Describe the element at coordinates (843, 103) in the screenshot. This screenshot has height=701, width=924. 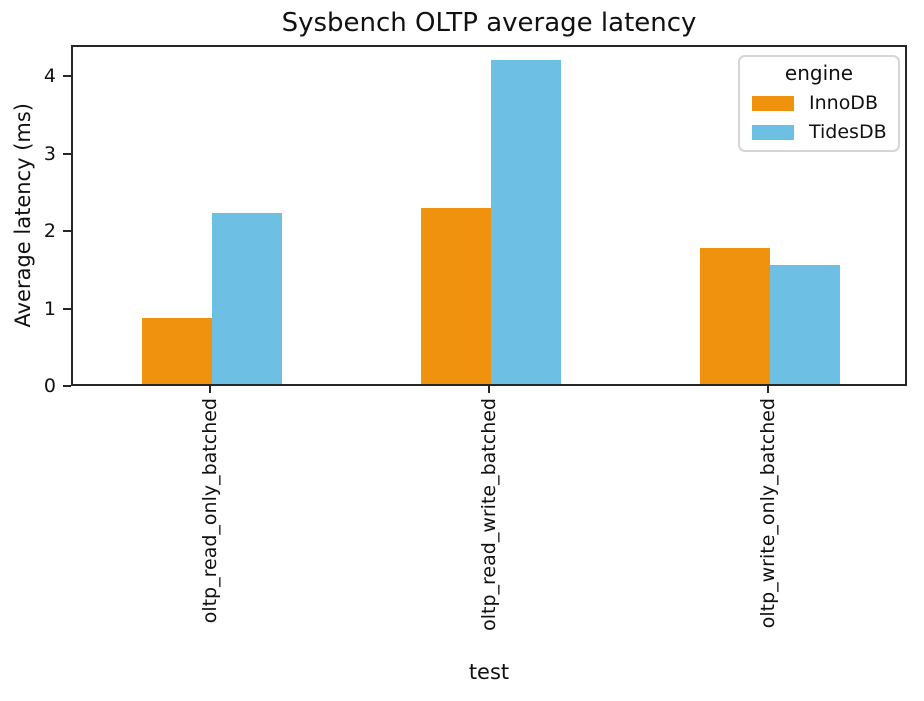
I see `legend-label: InnoDB` at that location.